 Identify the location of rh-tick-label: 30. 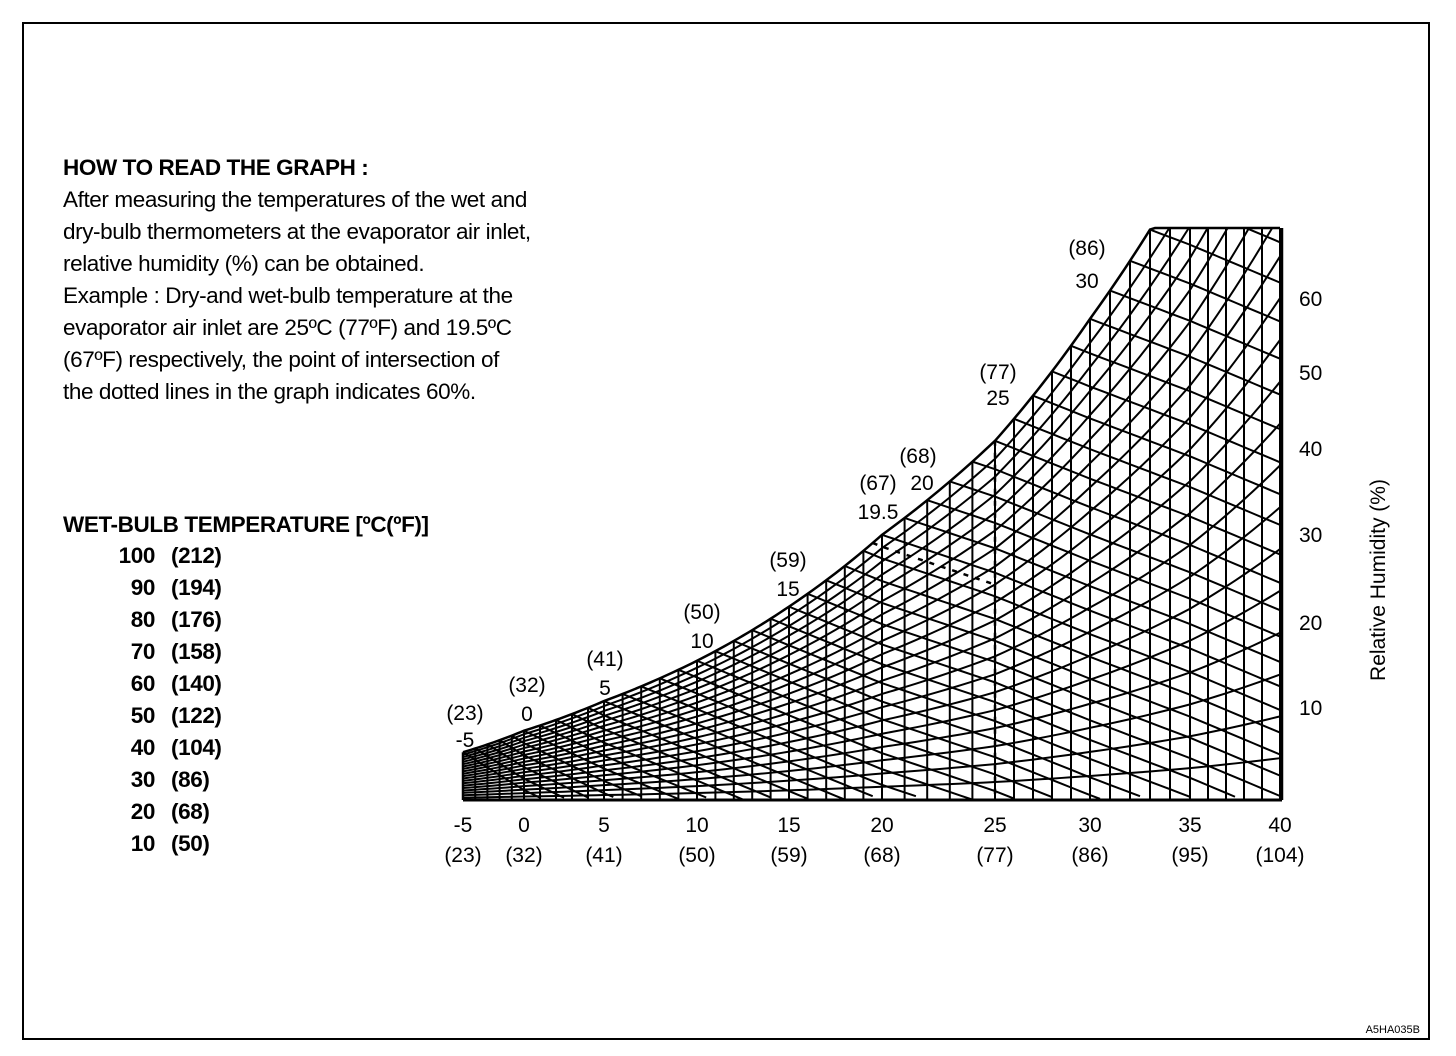
(1310, 535).